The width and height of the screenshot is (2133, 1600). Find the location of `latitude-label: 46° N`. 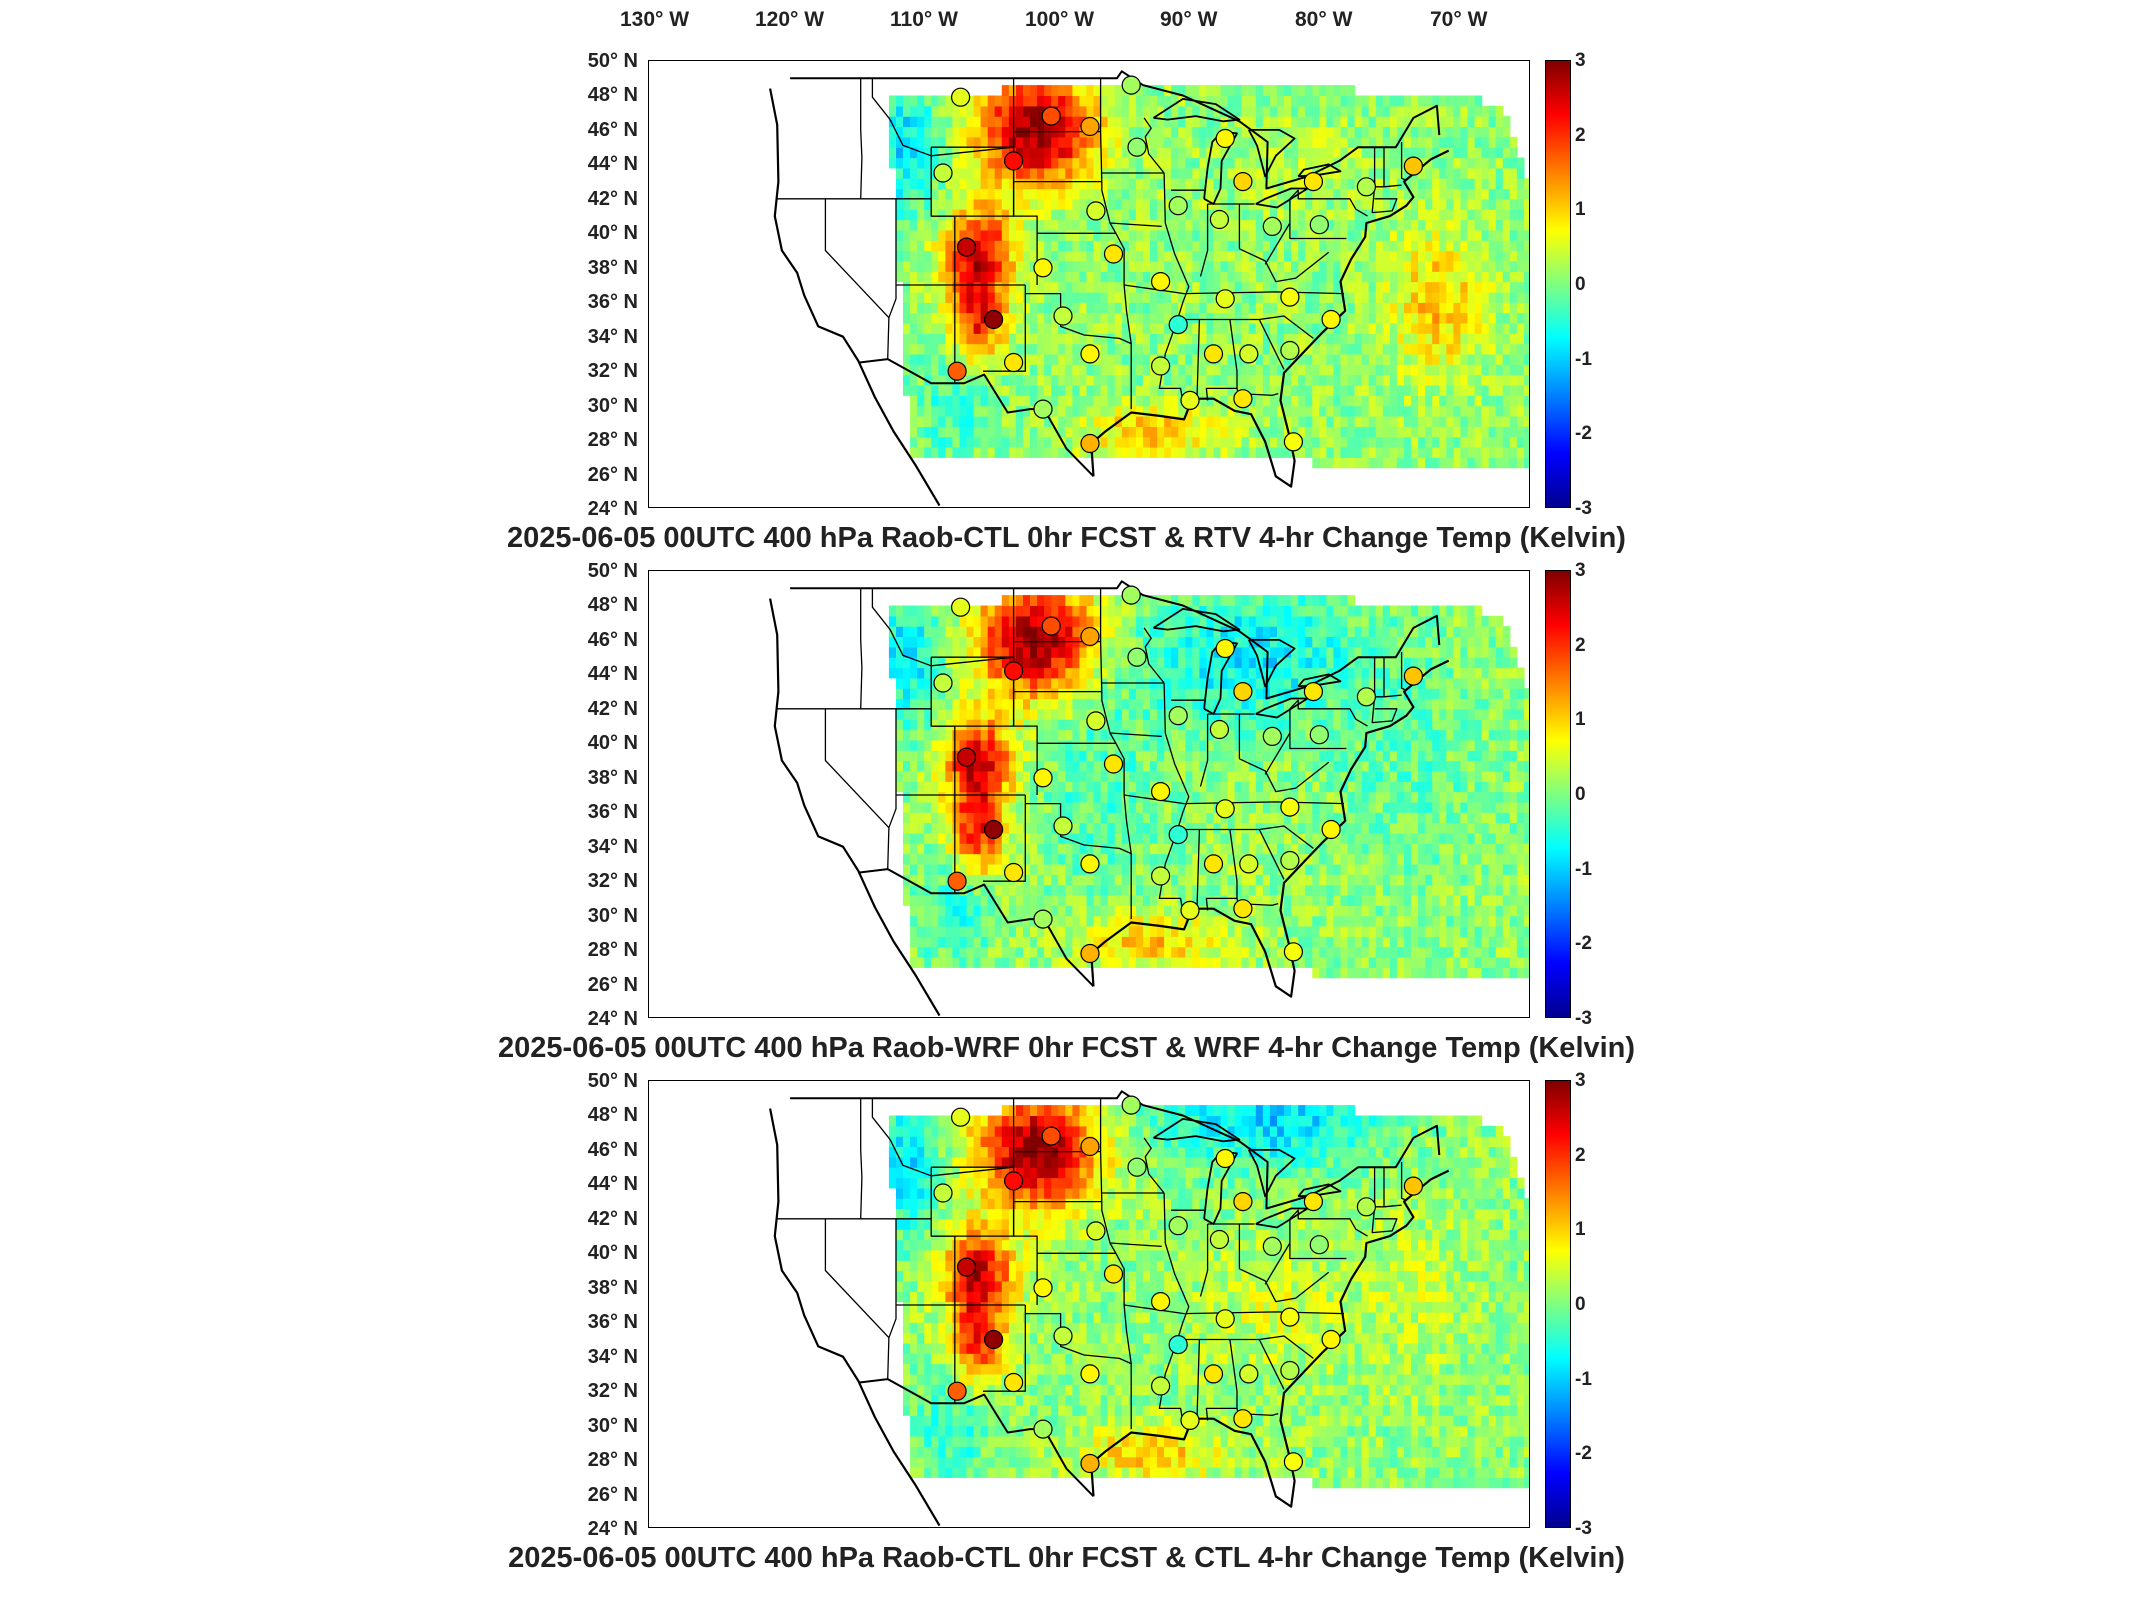

latitude-label: 46° N is located at coordinates (612, 129).